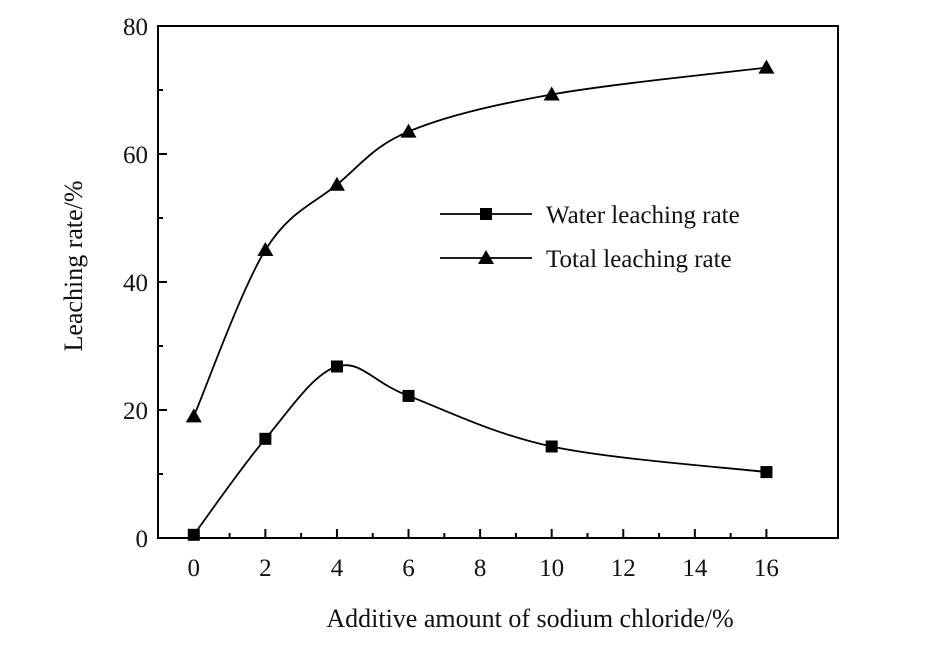  I want to click on legend-label: Water leaching rate, so click(643, 215).